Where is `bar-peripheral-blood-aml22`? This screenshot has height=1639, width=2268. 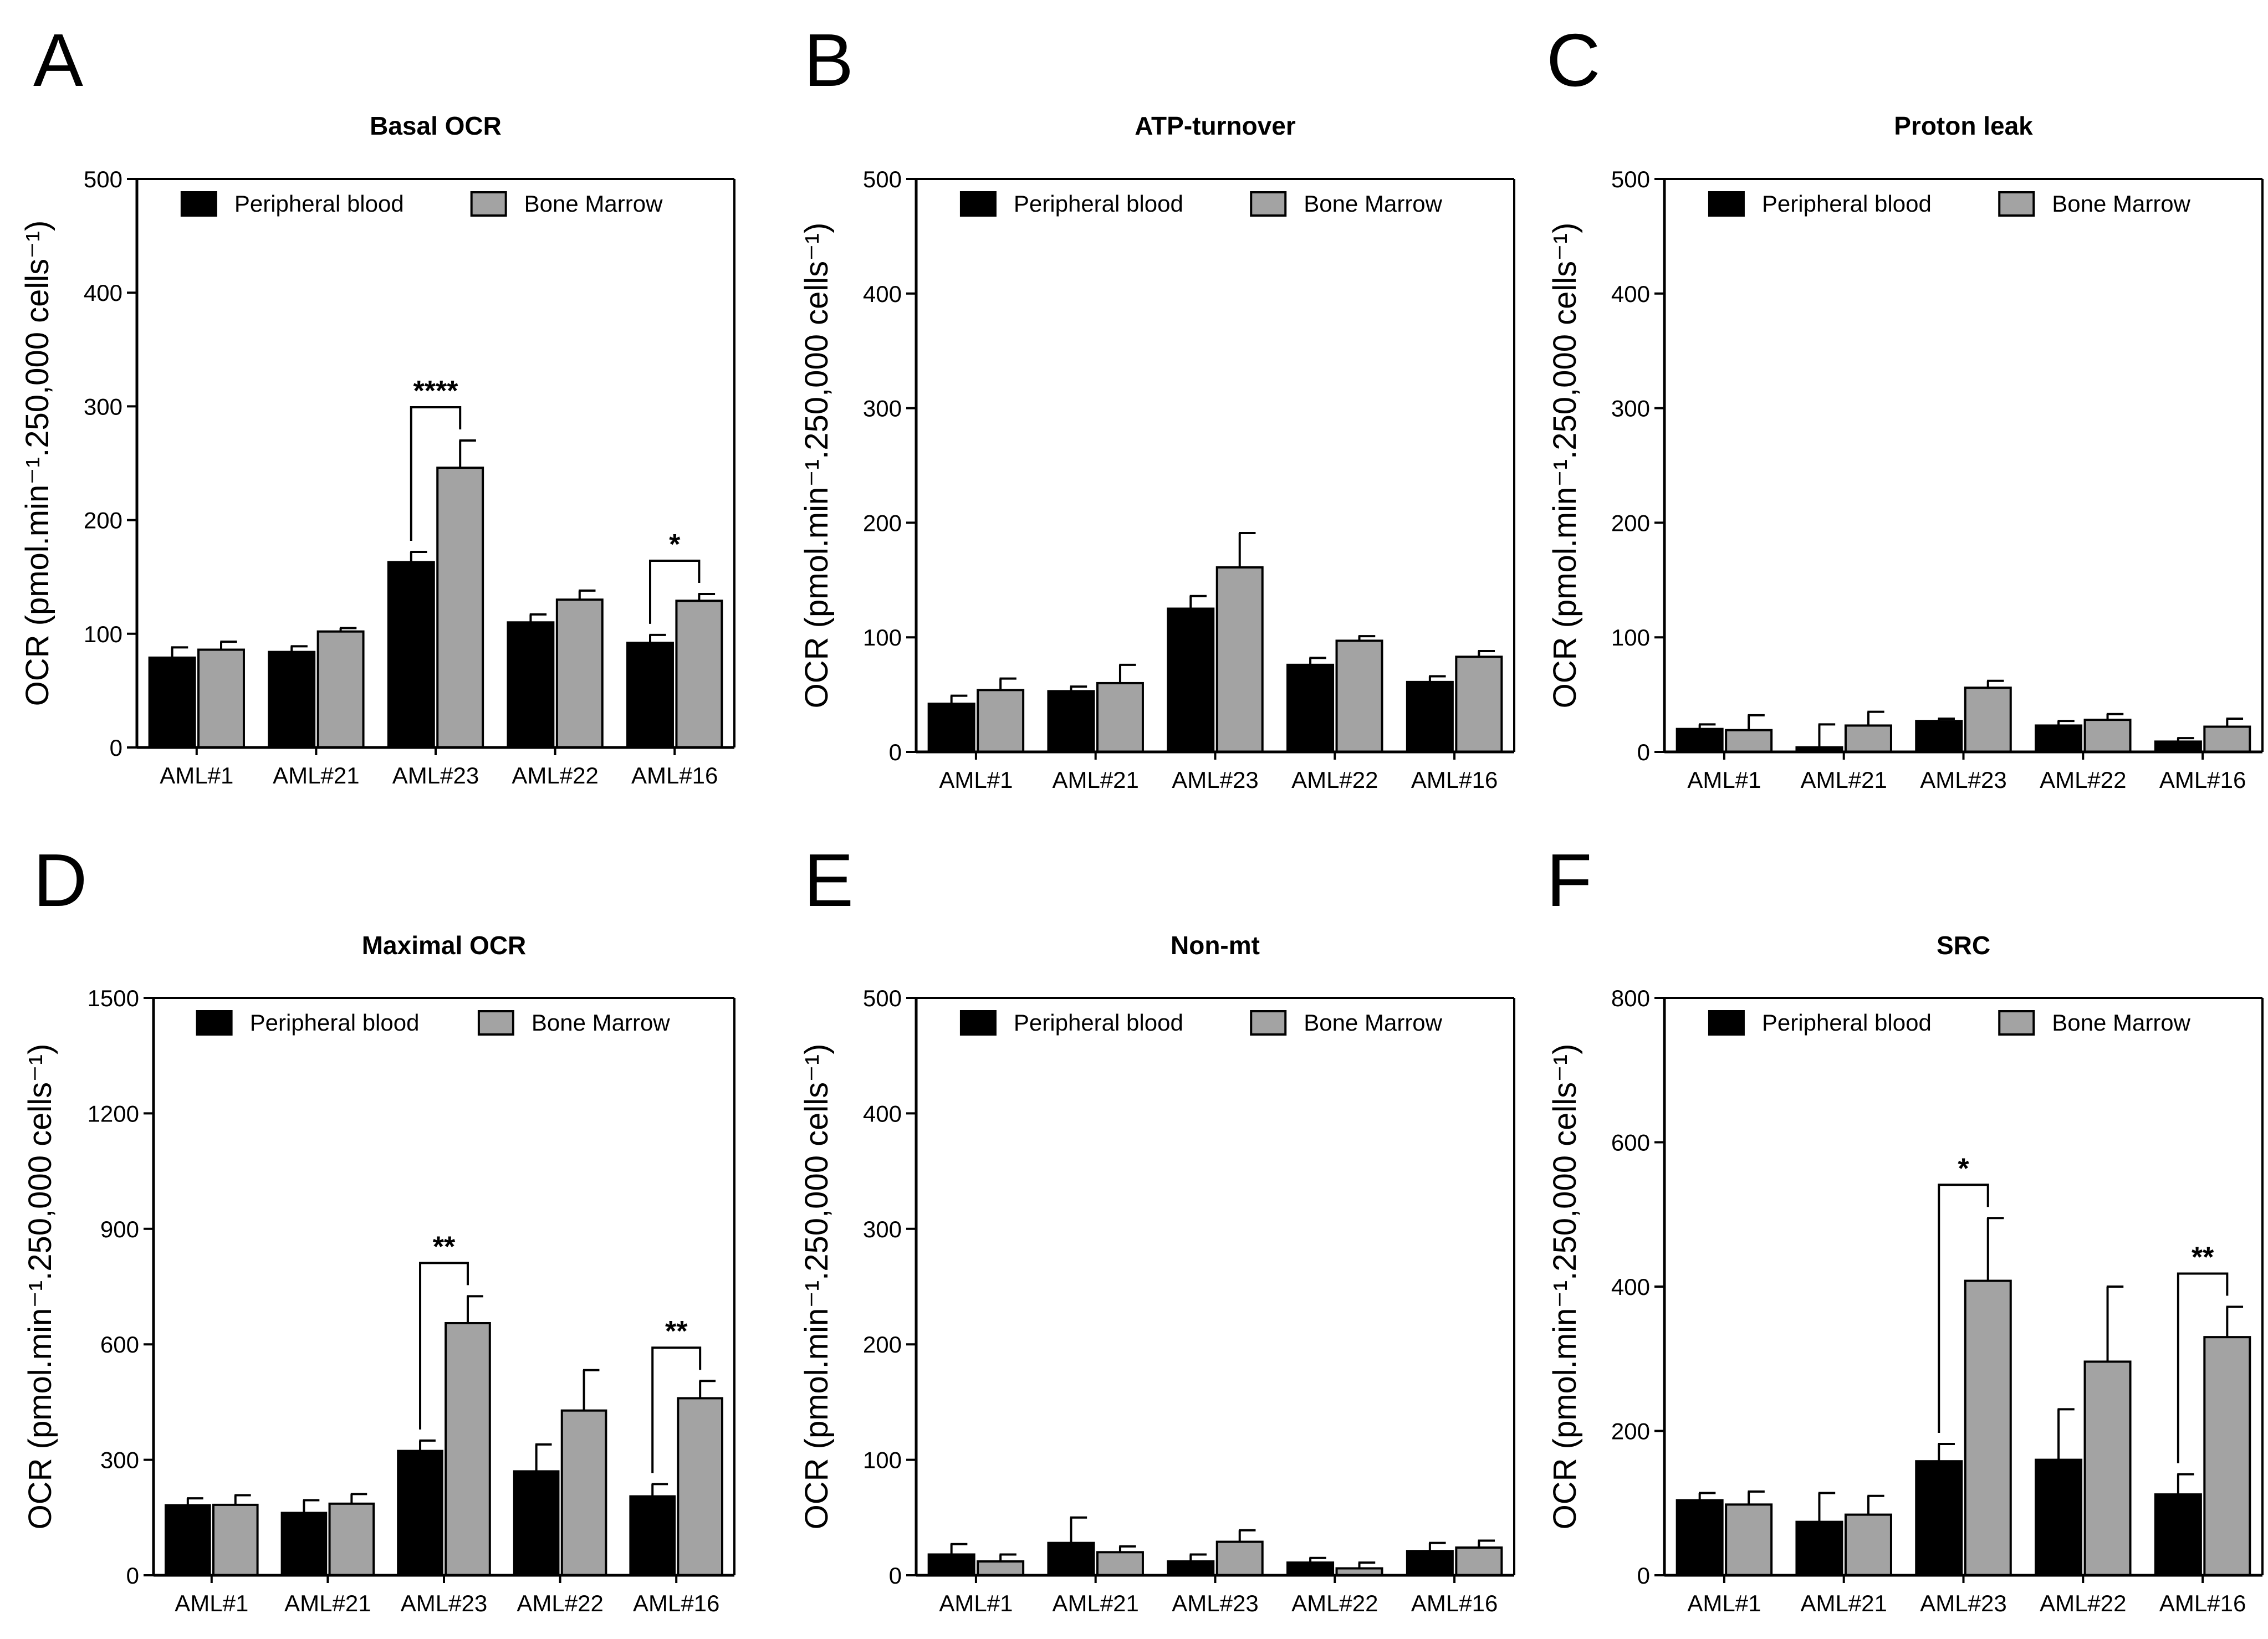 bar-peripheral-blood-aml22 is located at coordinates (531, 685).